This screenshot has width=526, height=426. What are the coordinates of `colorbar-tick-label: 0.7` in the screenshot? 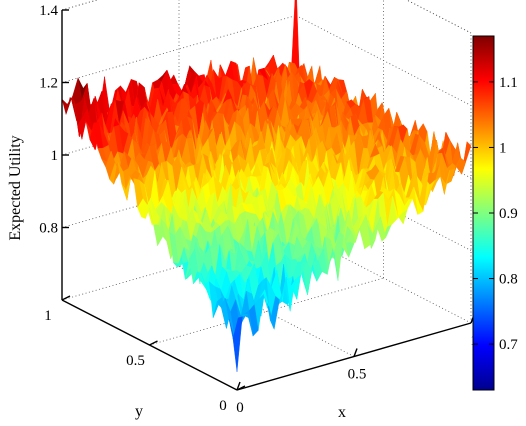 It's located at (508, 345).